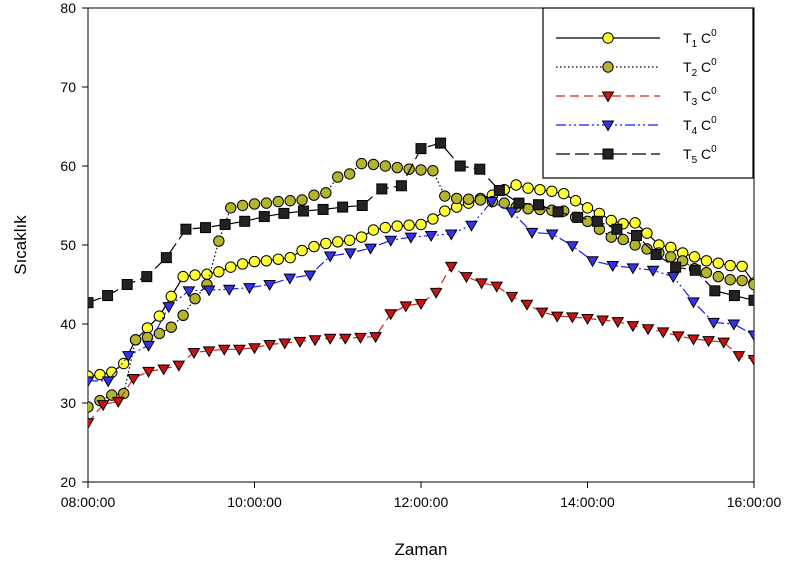 This screenshot has height=566, width=800. What do you see at coordinates (648, 93) in the screenshot?
I see `legend: T1 C0 T2 C0 T3 C0 T4 C0 T5 C0` at bounding box center [648, 93].